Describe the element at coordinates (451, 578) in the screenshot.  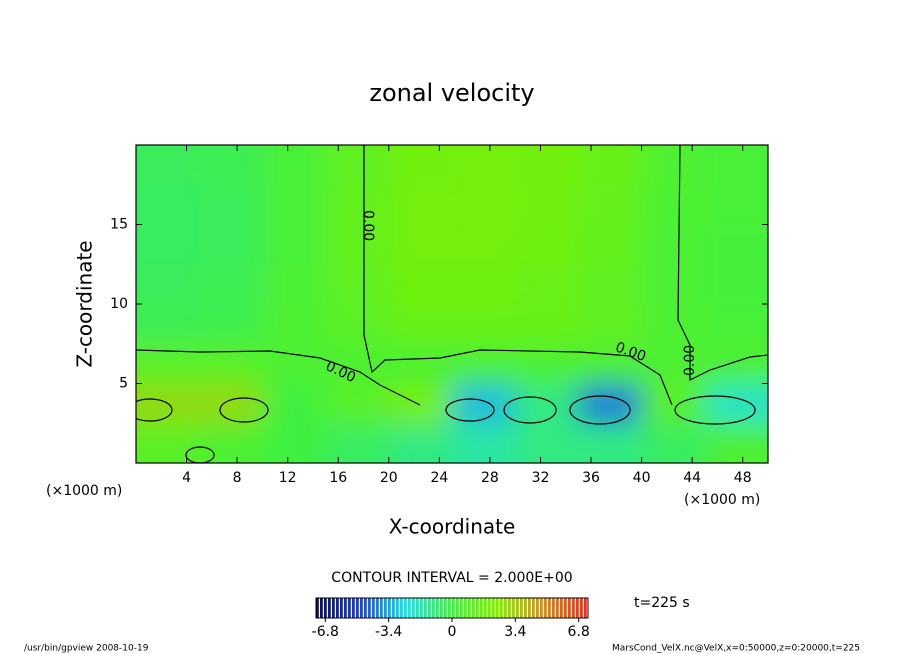
I see `contour-interval: CONTOUR INTERVAL = 2.000E+00` at that location.